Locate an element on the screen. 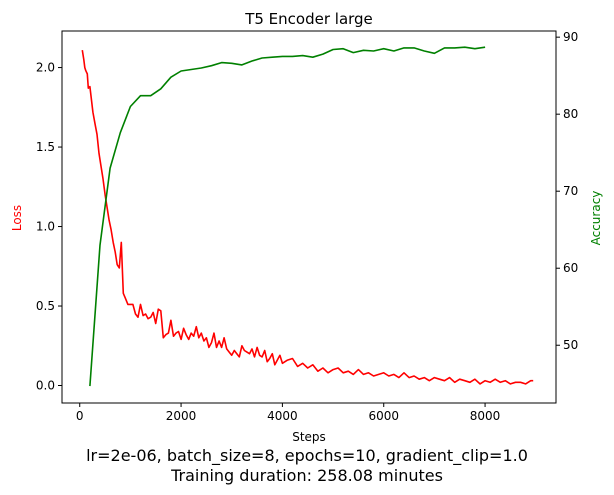 Image resolution: width=614 pixels, height=495 pixels. y-tick-label: 2.0 is located at coordinates (45, 68).